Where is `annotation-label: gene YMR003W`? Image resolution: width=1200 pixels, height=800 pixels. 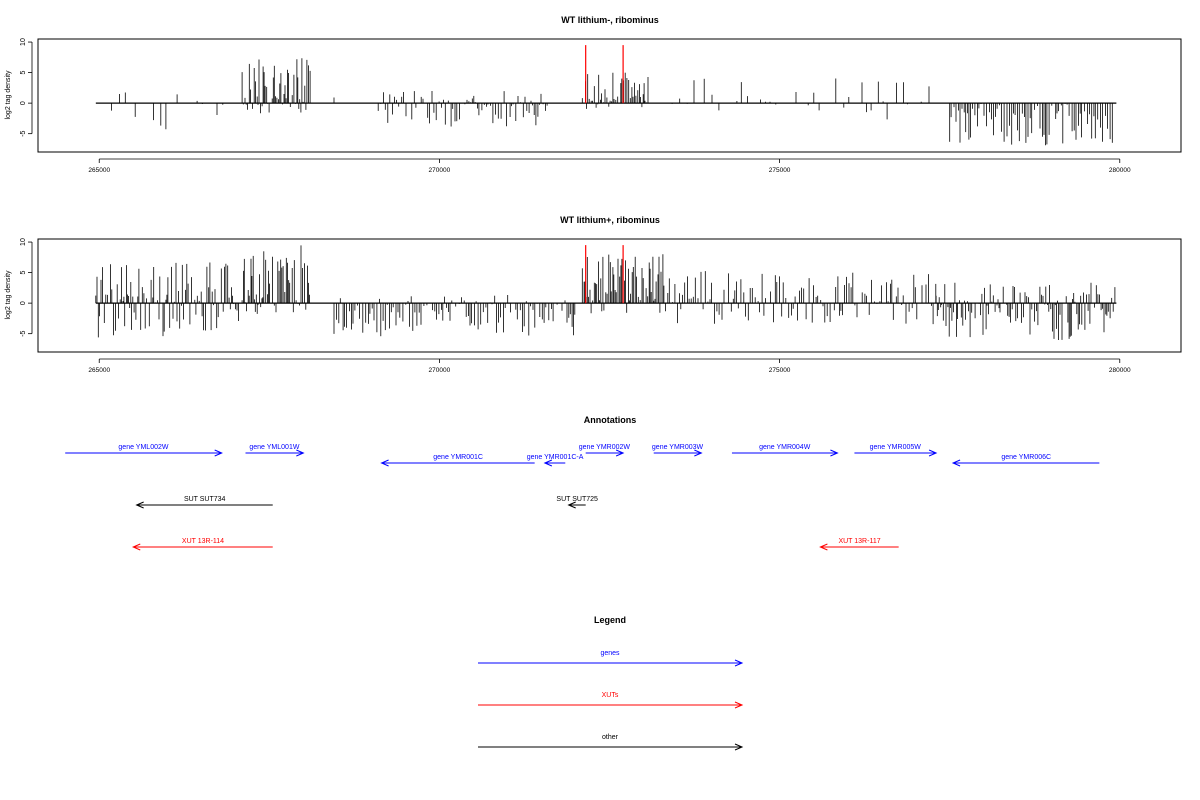
annotation-label: gene YMR003W is located at coordinates (678, 447).